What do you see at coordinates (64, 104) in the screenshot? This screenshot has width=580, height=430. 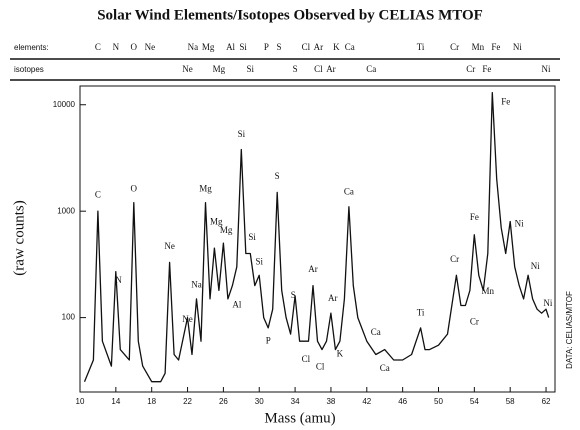 I see `y-tick-label: 10000` at bounding box center [64, 104].